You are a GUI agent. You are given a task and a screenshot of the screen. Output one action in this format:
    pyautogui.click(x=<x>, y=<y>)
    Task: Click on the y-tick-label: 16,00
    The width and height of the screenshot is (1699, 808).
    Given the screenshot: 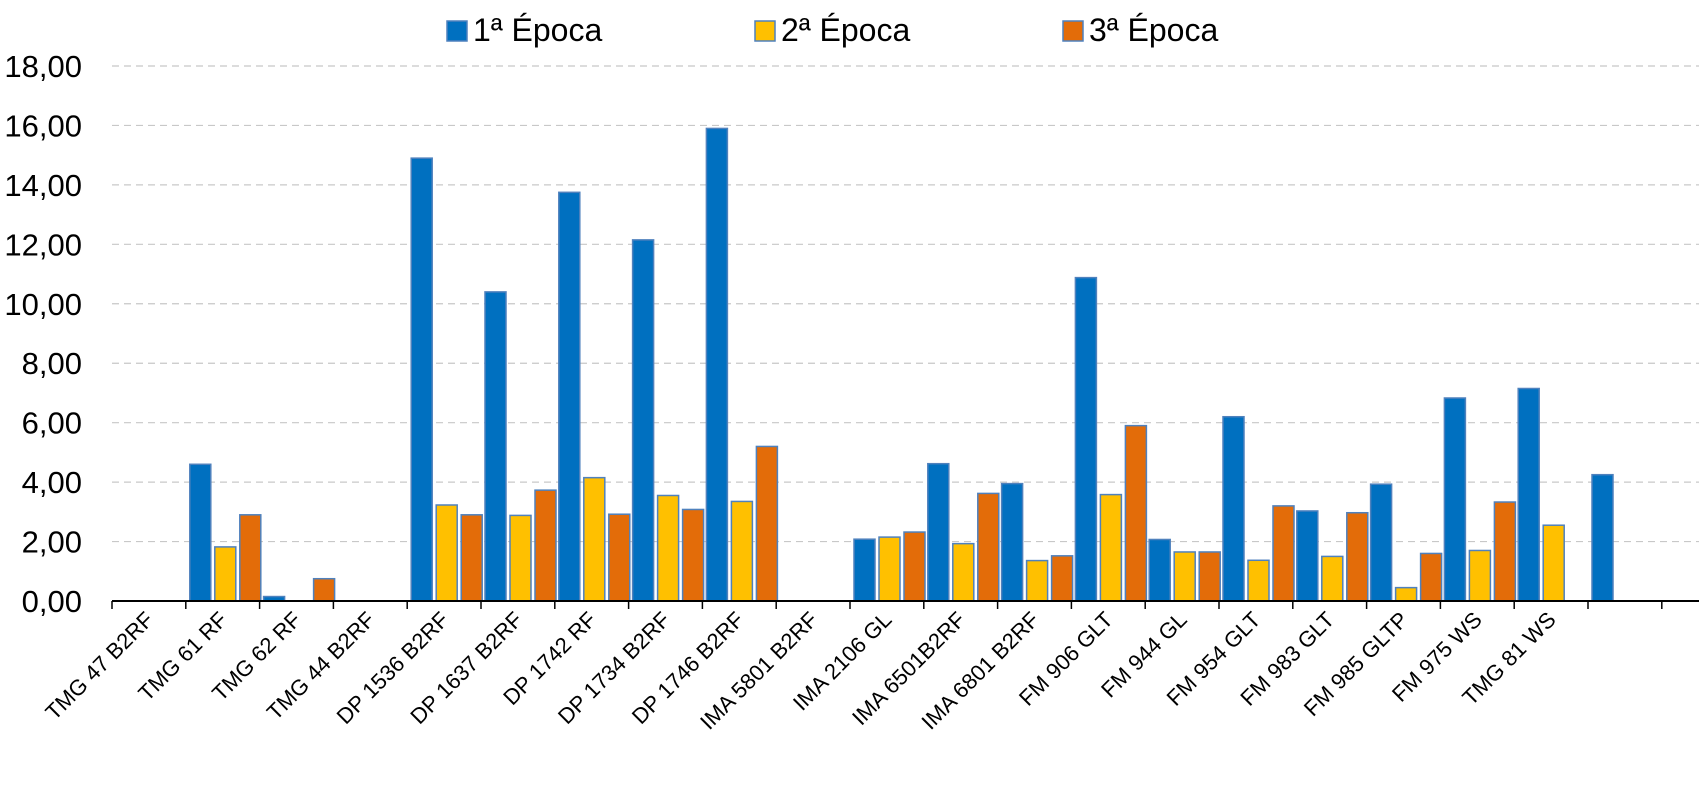 What is the action you would take?
    pyautogui.click(x=43, y=125)
    